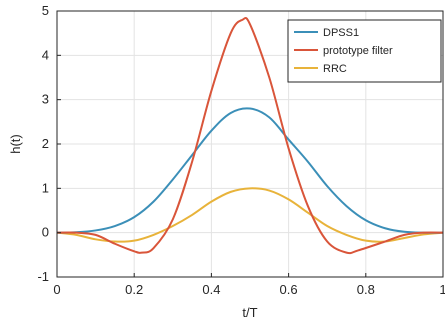 The height and width of the screenshot is (323, 445). I want to click on x-tick-label-0: 0, so click(56, 289).